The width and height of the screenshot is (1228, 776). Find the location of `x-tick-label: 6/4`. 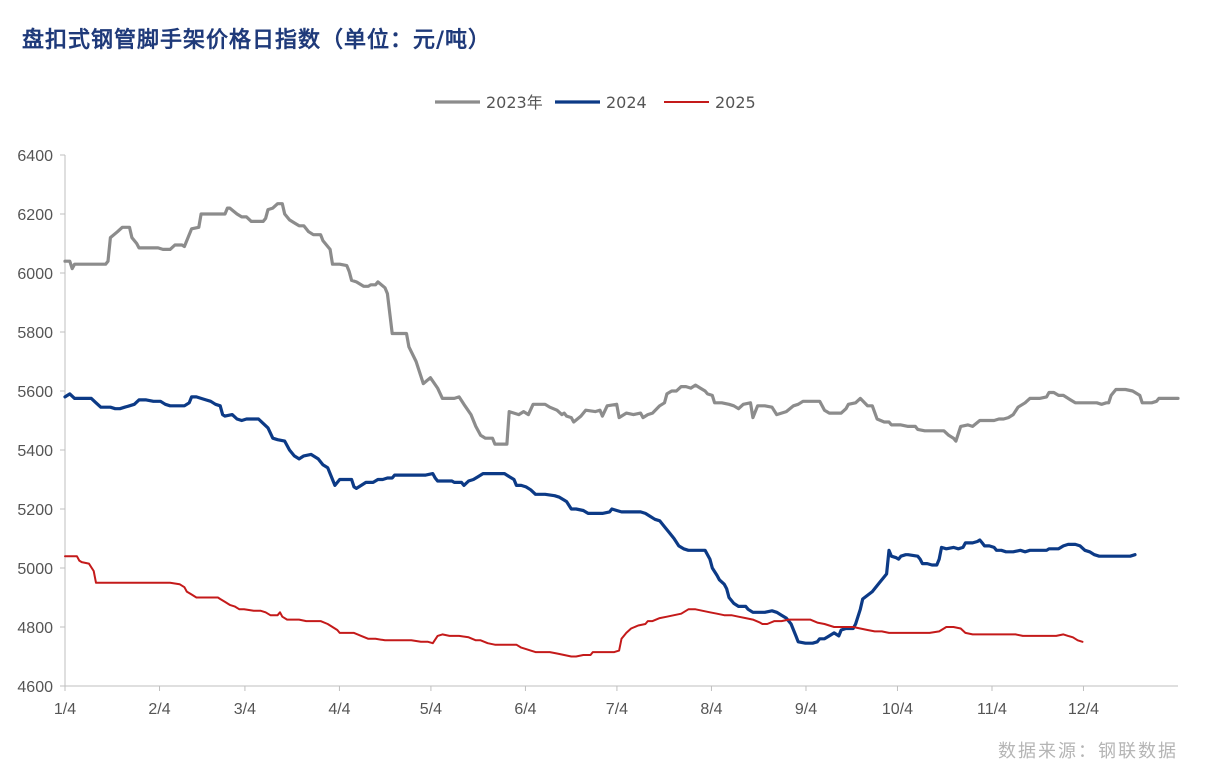

x-tick-label: 6/4 is located at coordinates (525, 709).